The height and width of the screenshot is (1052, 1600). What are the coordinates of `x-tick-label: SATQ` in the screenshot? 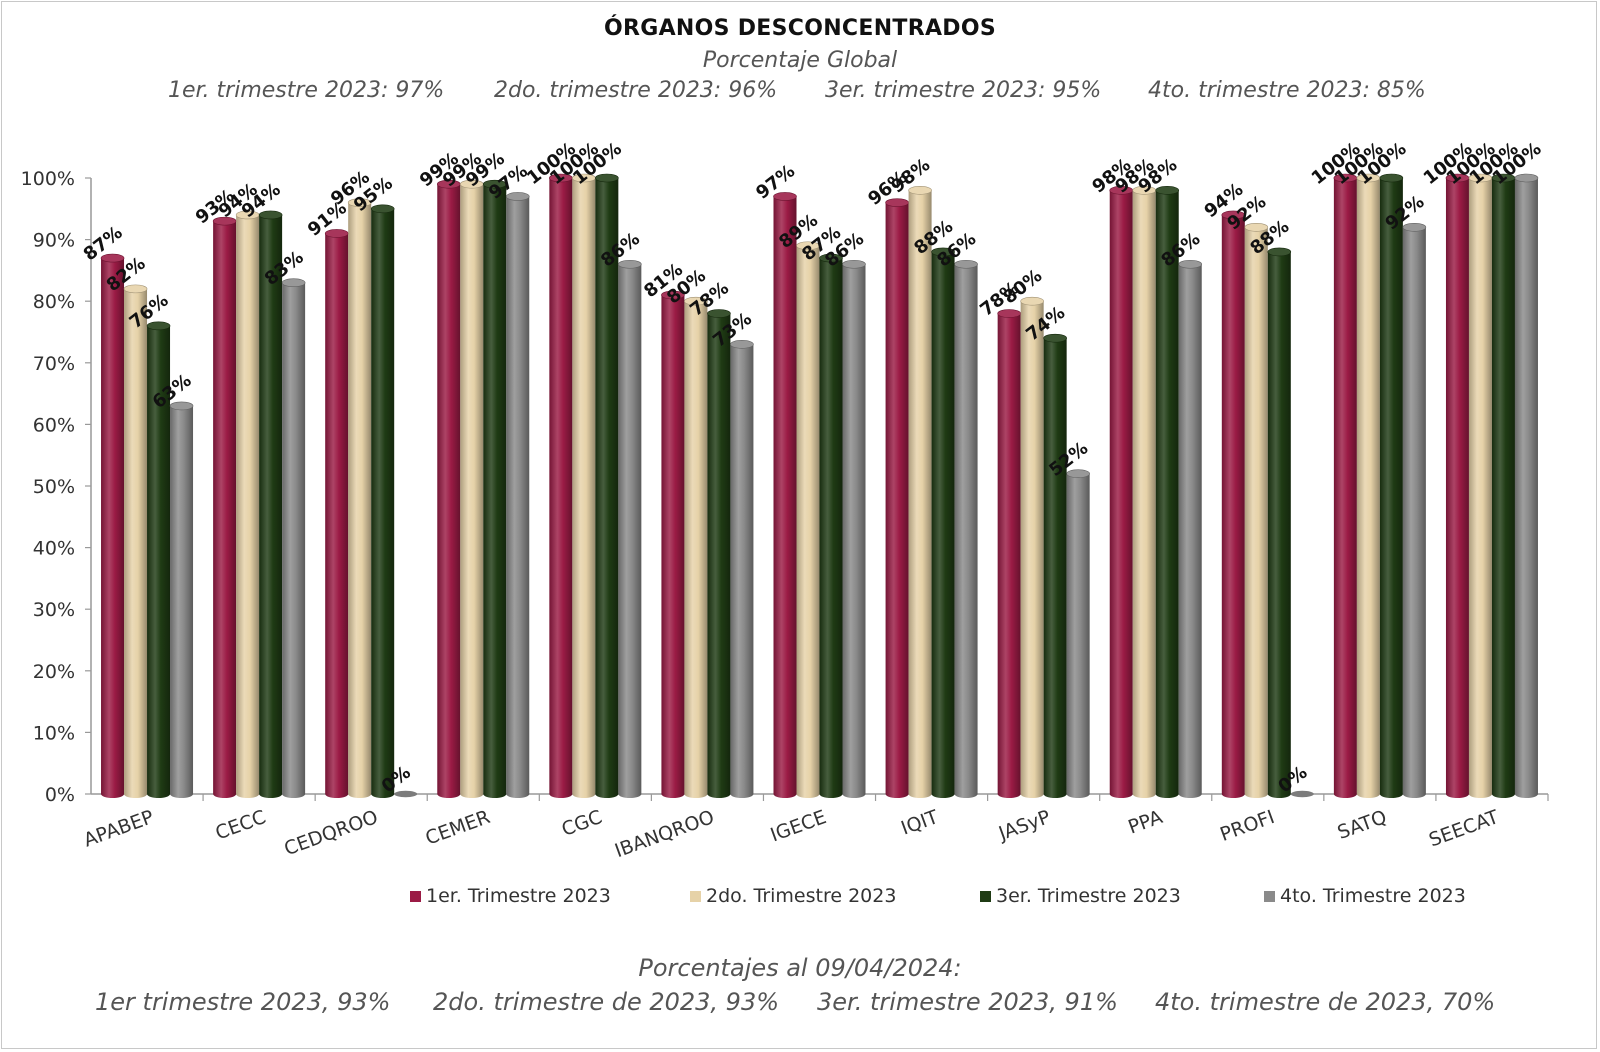 It's located at (1362, 825).